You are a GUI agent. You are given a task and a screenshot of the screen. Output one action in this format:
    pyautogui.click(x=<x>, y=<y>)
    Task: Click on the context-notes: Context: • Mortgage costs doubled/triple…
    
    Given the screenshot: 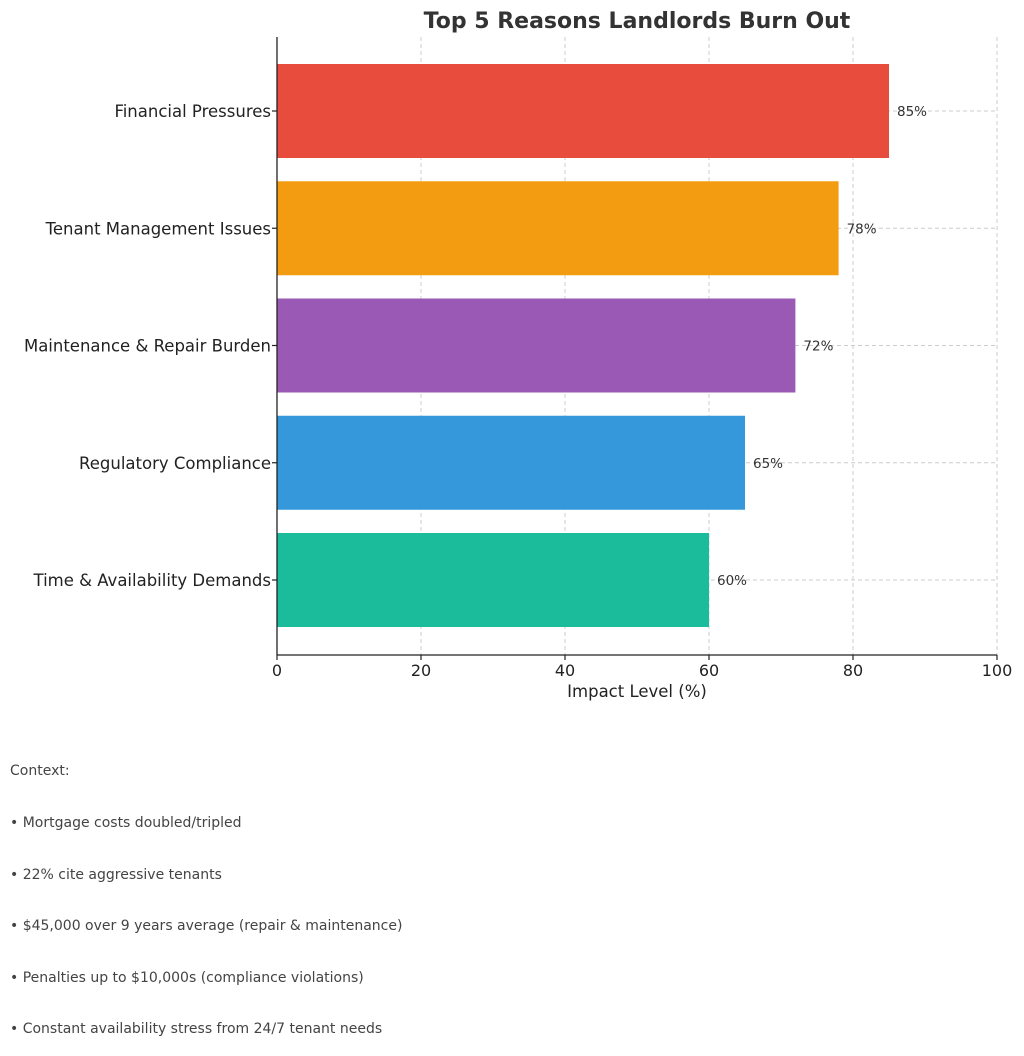 What is the action you would take?
    pyautogui.click(x=206, y=892)
    